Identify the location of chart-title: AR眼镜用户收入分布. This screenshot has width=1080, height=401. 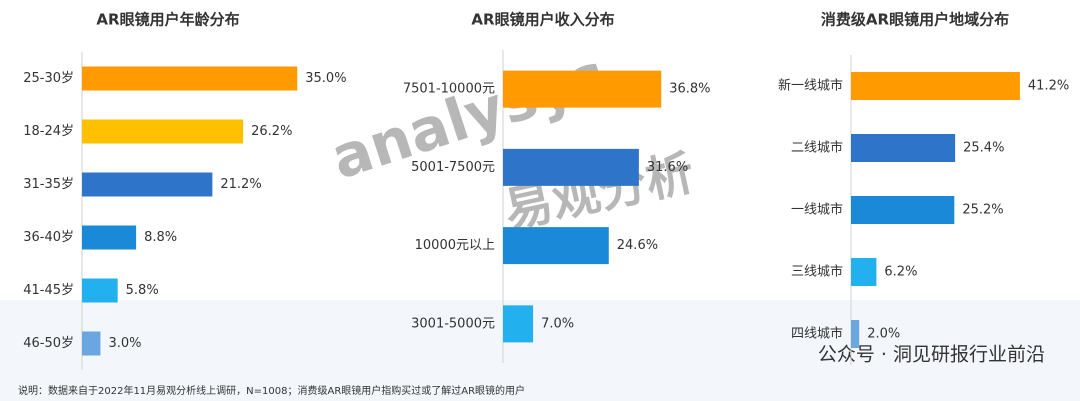
(542, 20).